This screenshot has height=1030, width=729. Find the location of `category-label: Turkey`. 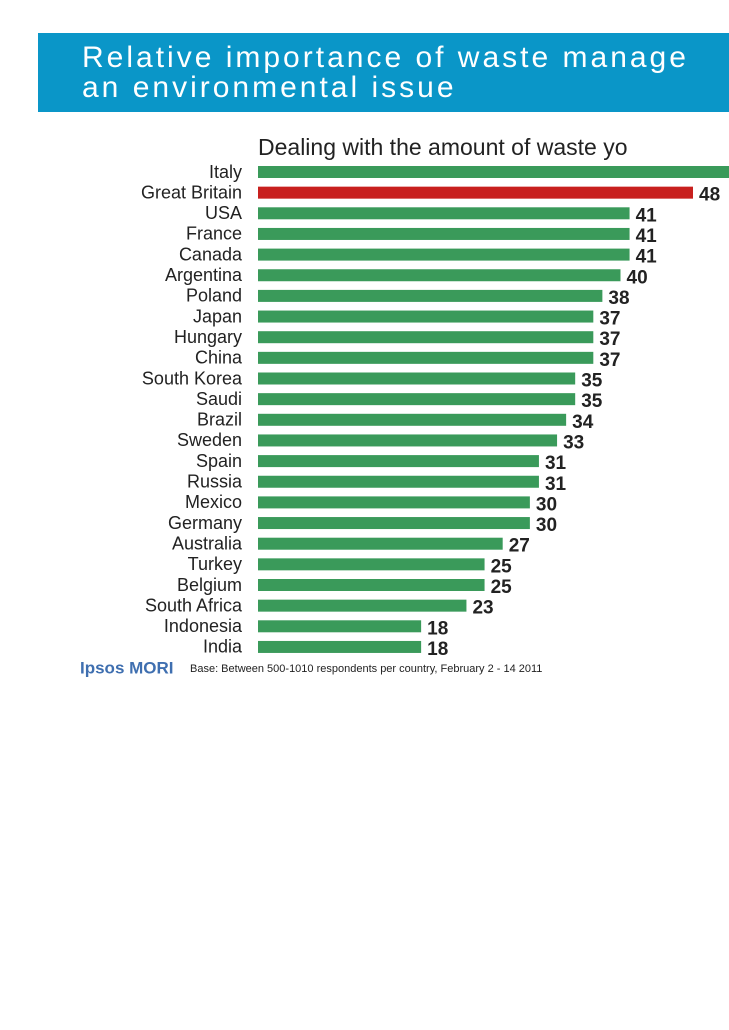

category-label: Turkey is located at coordinates (215, 564).